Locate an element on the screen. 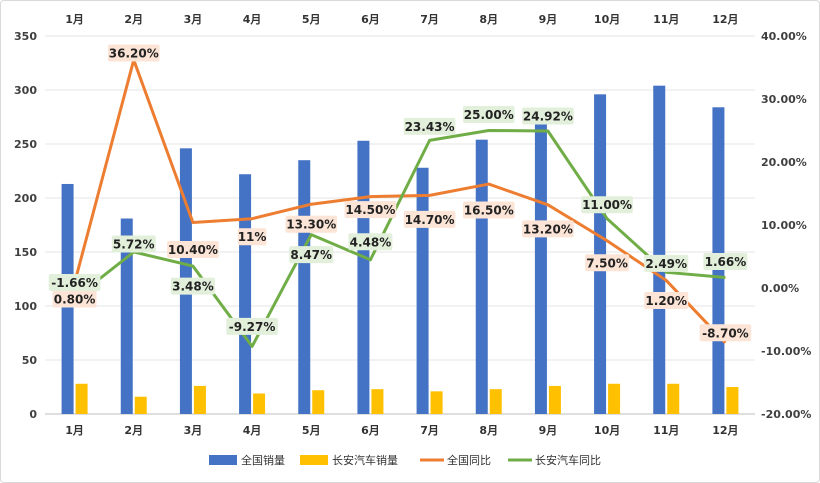 The height and width of the screenshot is (483, 820). data-label-changan-yoy: 11.00% is located at coordinates (607, 205).